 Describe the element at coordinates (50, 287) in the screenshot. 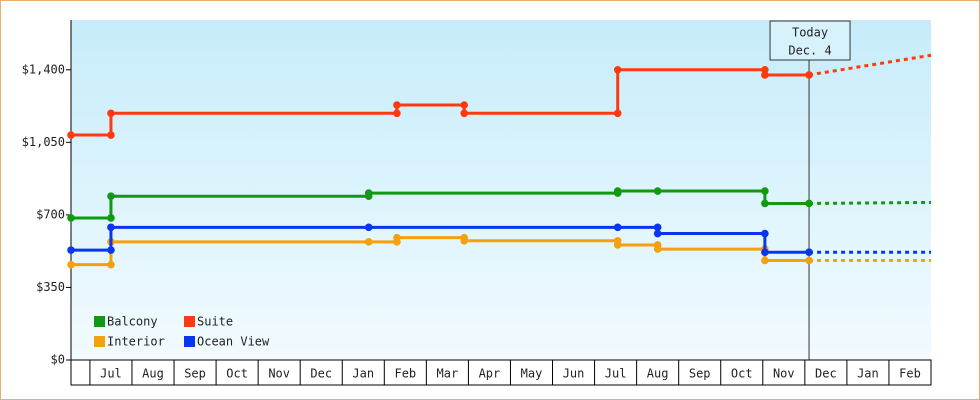

I see `y-tick-label: $350` at that location.